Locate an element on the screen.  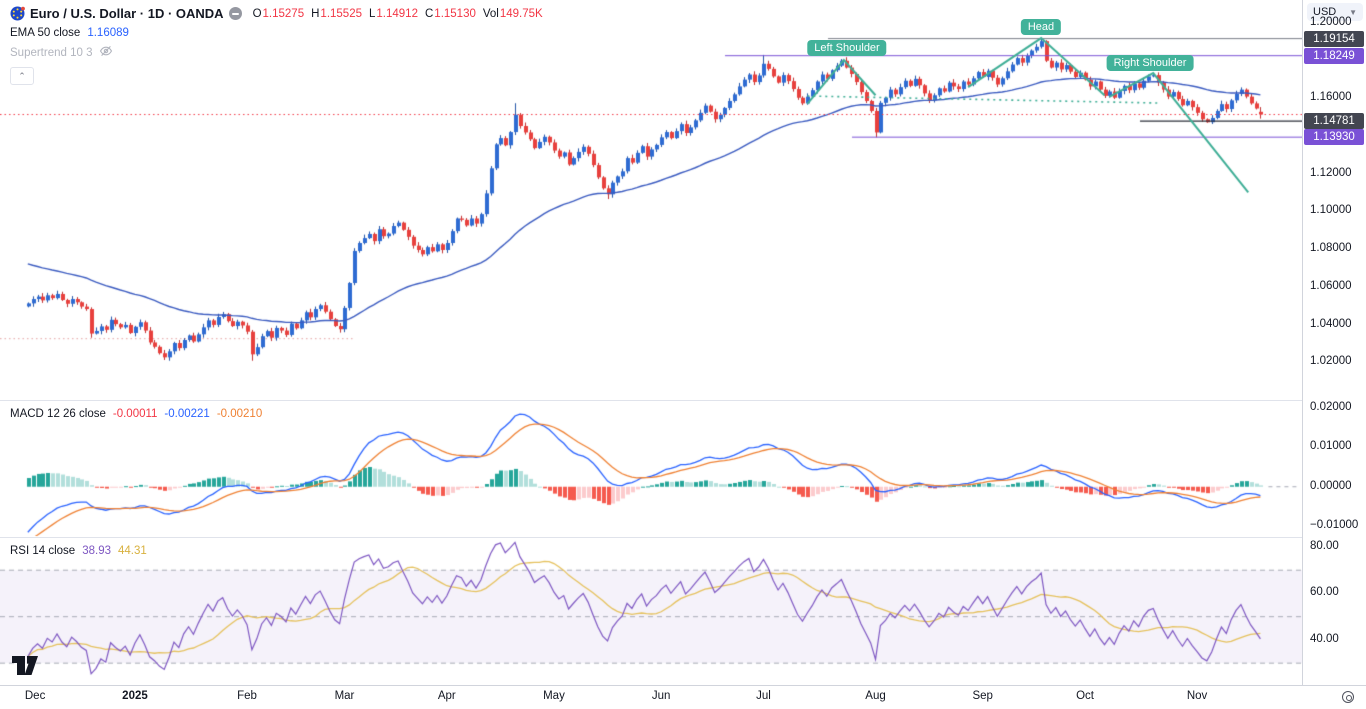
price-scale-border is located at coordinates (1302, 342).